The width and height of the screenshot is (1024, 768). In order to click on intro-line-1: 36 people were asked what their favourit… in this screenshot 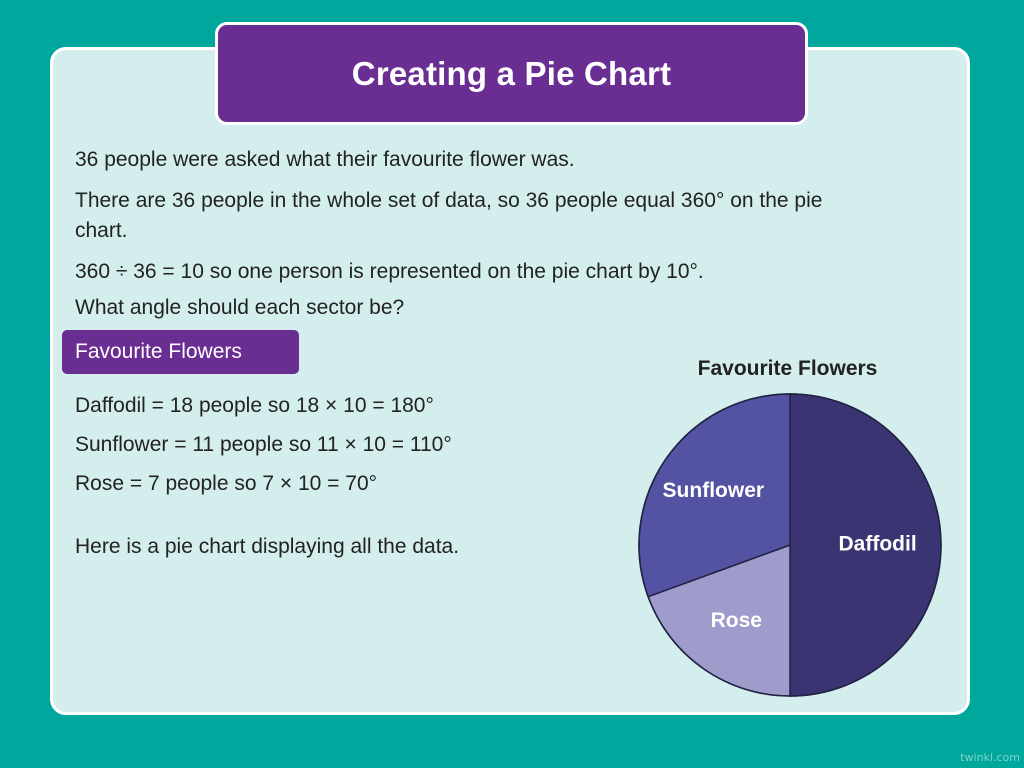, I will do `click(325, 159)`.